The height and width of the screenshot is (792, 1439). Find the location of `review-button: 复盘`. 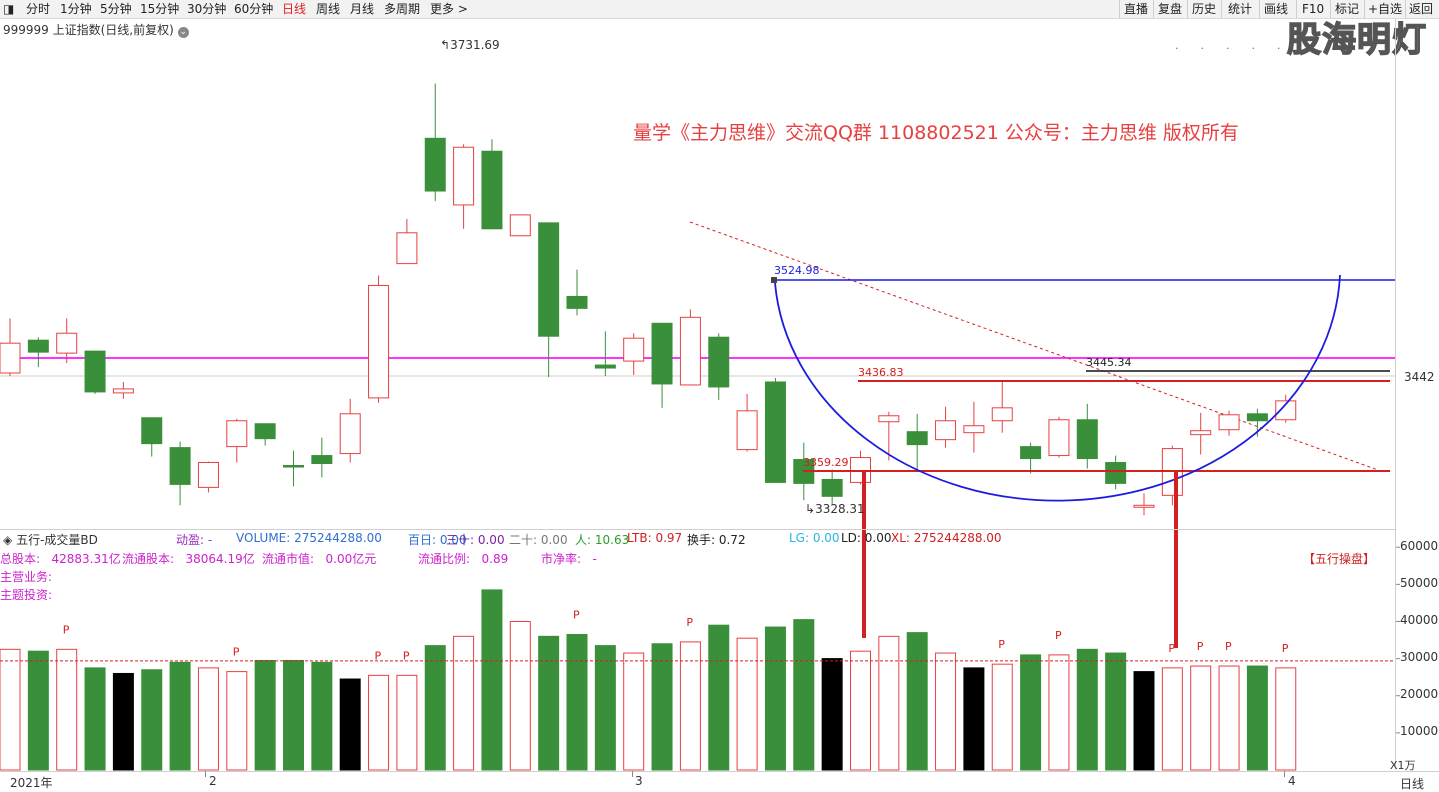

review-button: 复盘 is located at coordinates (1170, 9).